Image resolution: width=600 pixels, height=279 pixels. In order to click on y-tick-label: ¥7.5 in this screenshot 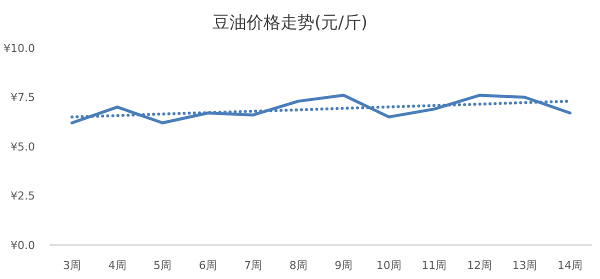, I will do `click(22, 97)`.